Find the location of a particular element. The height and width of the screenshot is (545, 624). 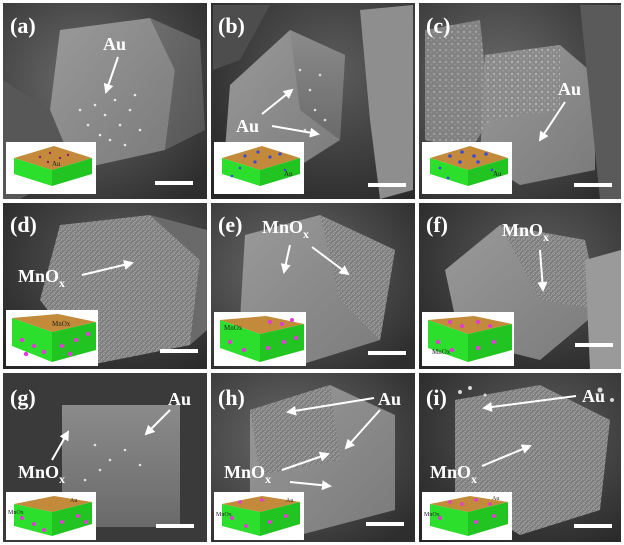

panel-c: (c) Au Au is located at coordinates (520, 101).